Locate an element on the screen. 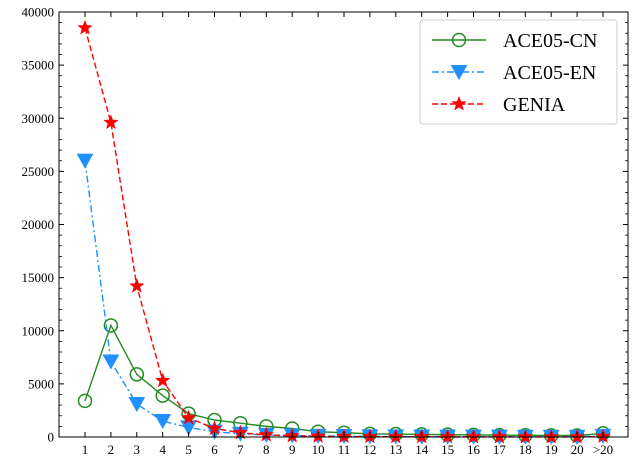 This screenshot has width=644, height=459. y-tick-label: 0 is located at coordinates (51, 437).